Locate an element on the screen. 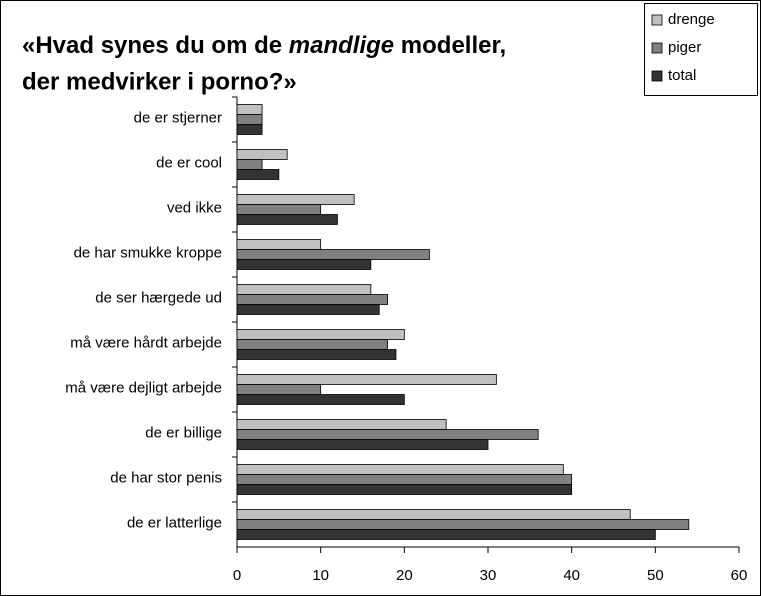 The height and width of the screenshot is (596, 761). y-tick-label: de er cool is located at coordinates (189, 162).